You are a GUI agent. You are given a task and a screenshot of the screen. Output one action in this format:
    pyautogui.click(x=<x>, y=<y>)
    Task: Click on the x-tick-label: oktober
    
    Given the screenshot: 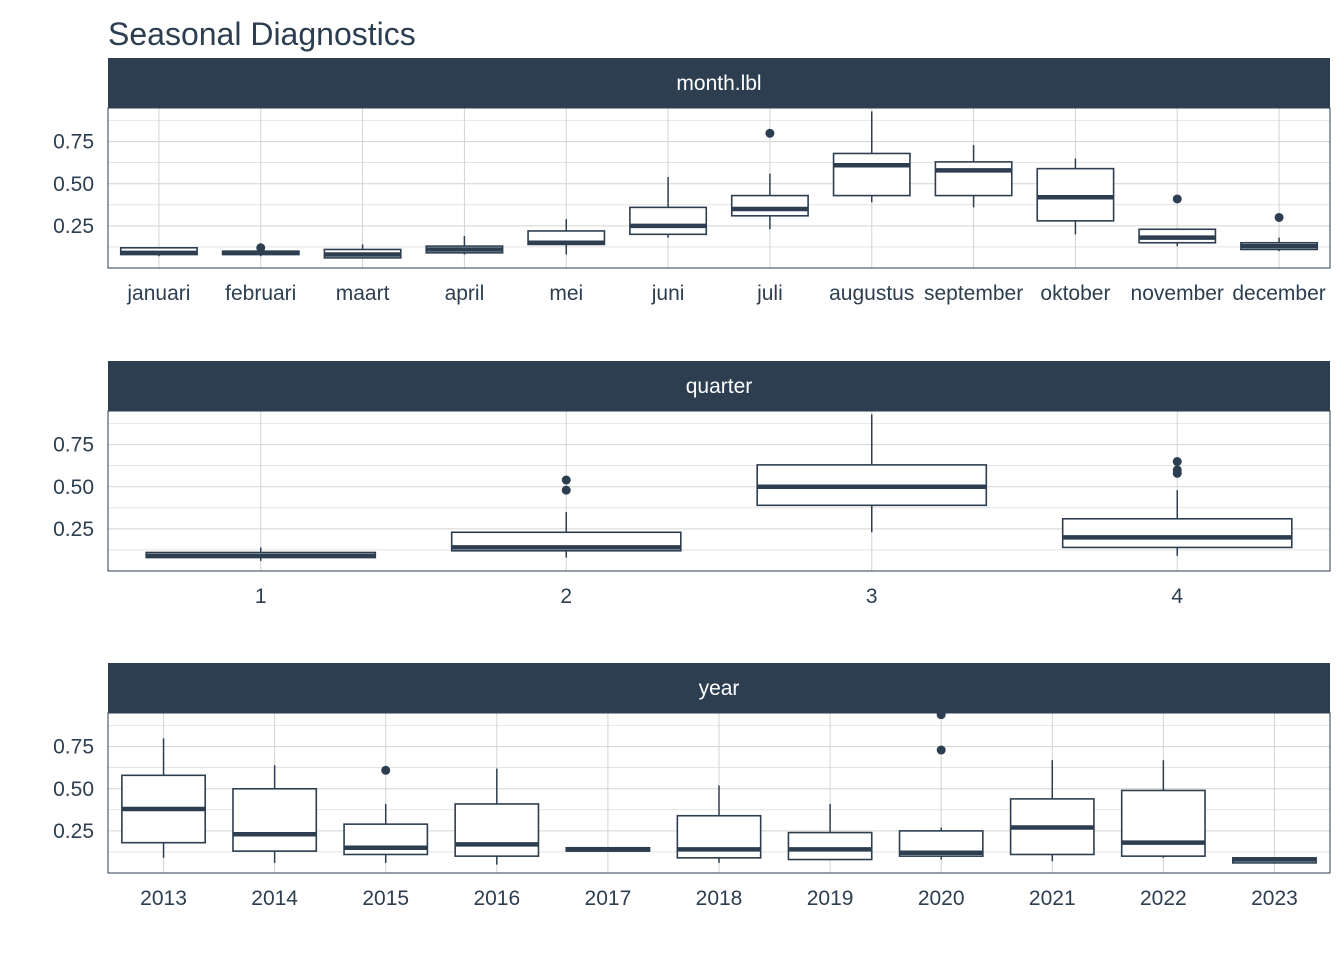 What is the action you would take?
    pyautogui.click(x=1075, y=293)
    